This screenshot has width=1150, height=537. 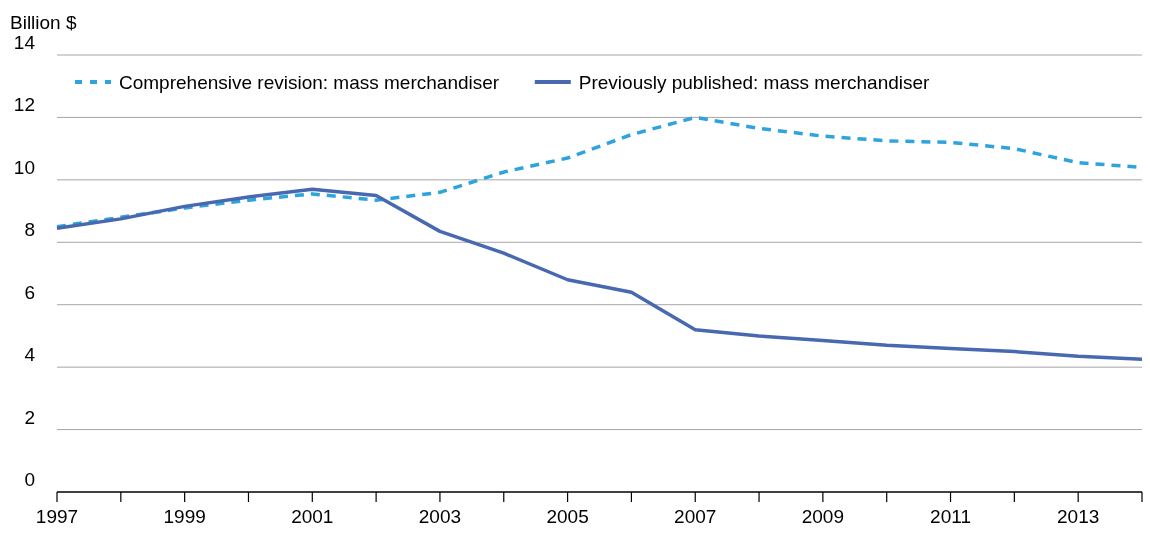 What do you see at coordinates (754, 82) in the screenshot?
I see `legend-label: Previously published: mass merchandiser` at bounding box center [754, 82].